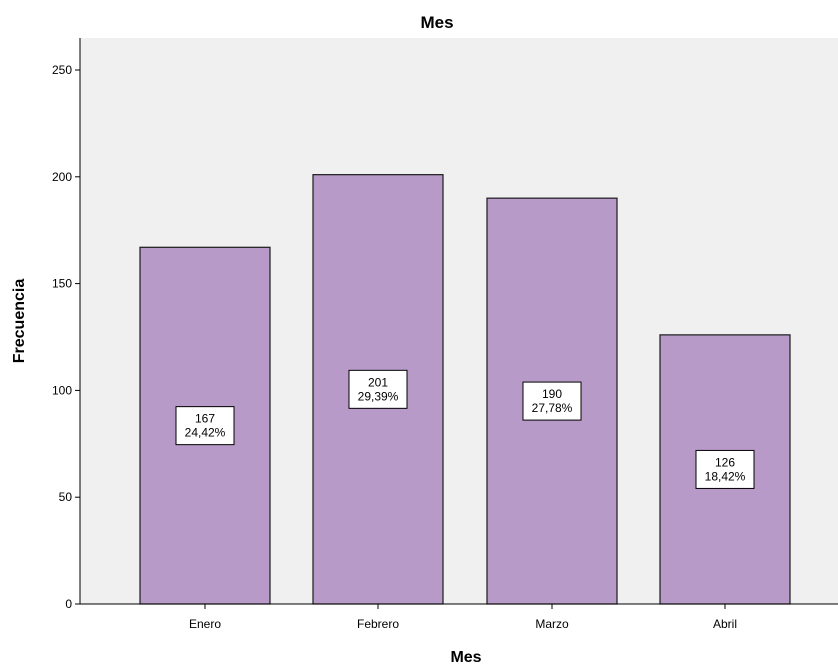  I want to click on y-tick-label: 50, so click(66, 497).